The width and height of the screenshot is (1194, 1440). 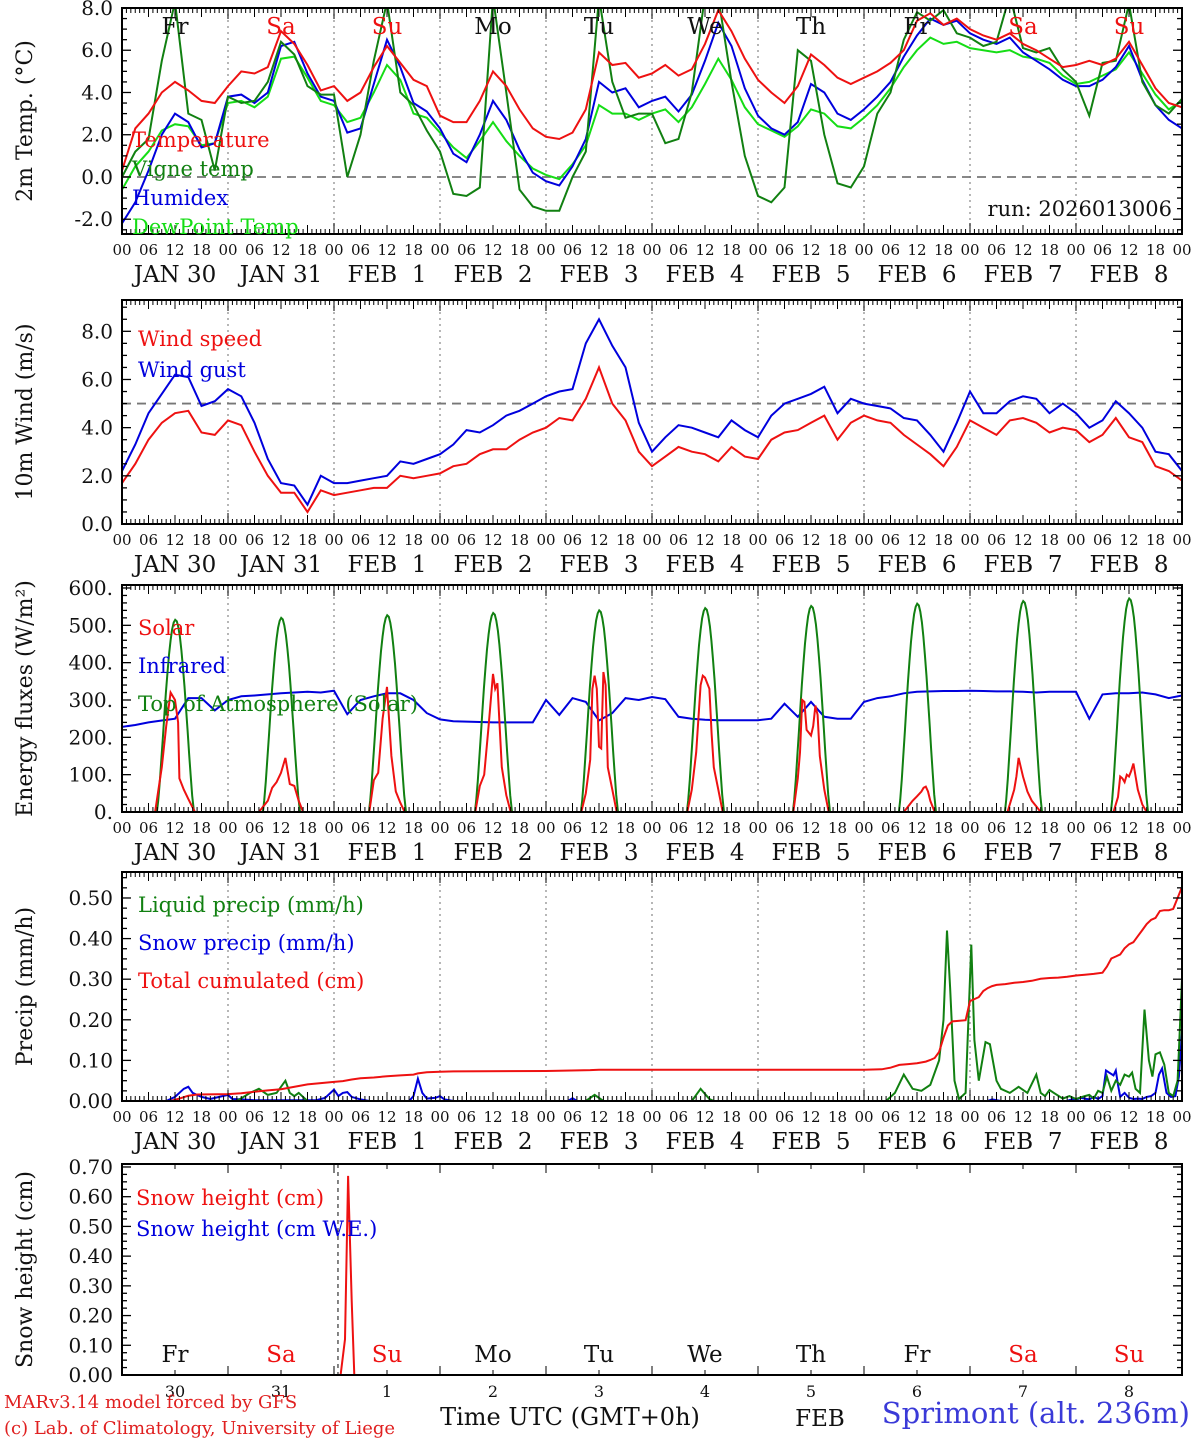 I want to click on series-infrared, so click(x=652, y=708).